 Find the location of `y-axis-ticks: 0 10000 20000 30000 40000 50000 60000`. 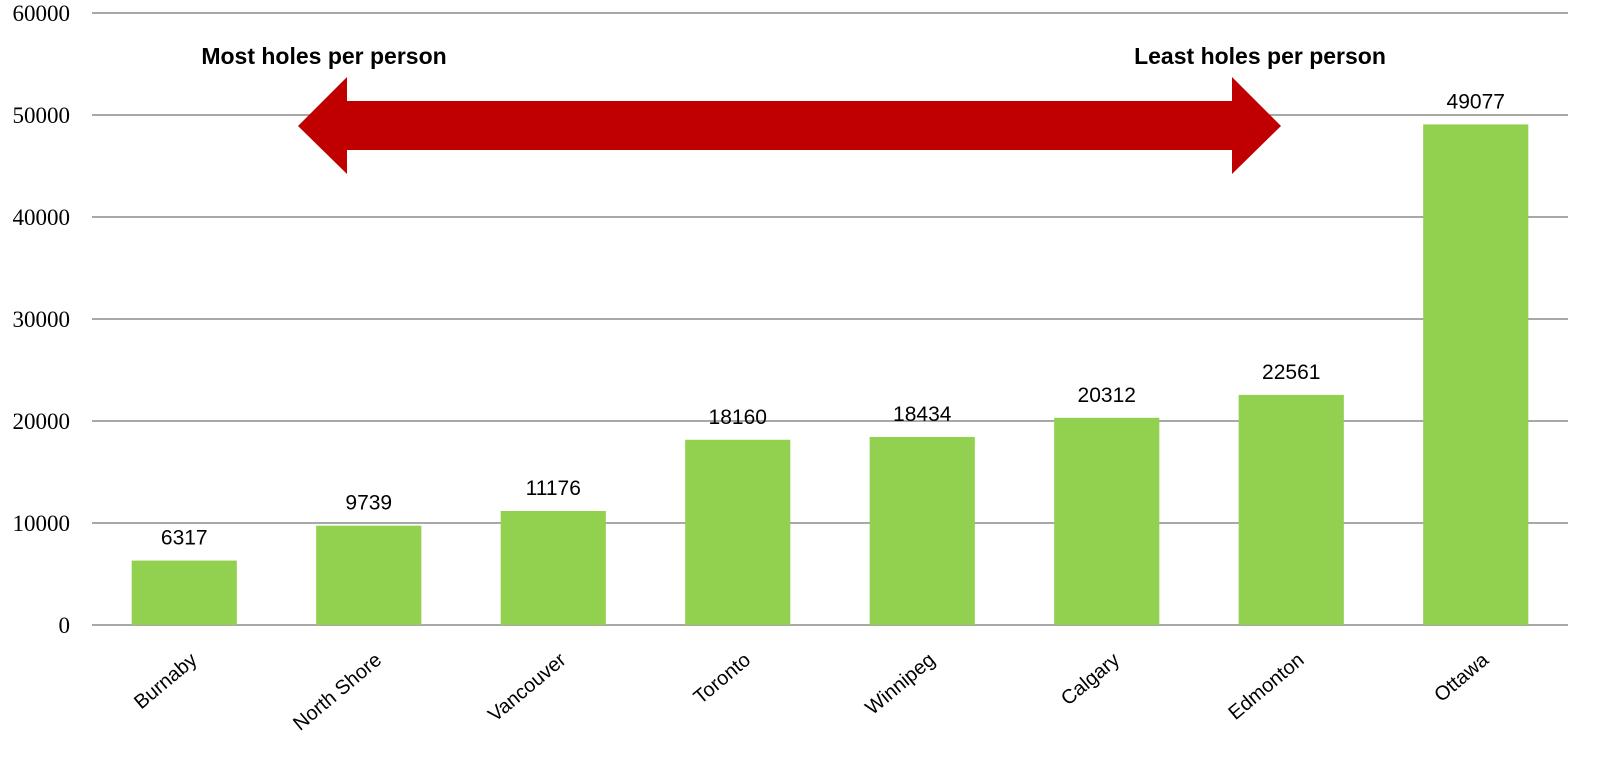

y-axis-ticks: 0 10000 20000 30000 40000 50000 60000 is located at coordinates (42, 319).